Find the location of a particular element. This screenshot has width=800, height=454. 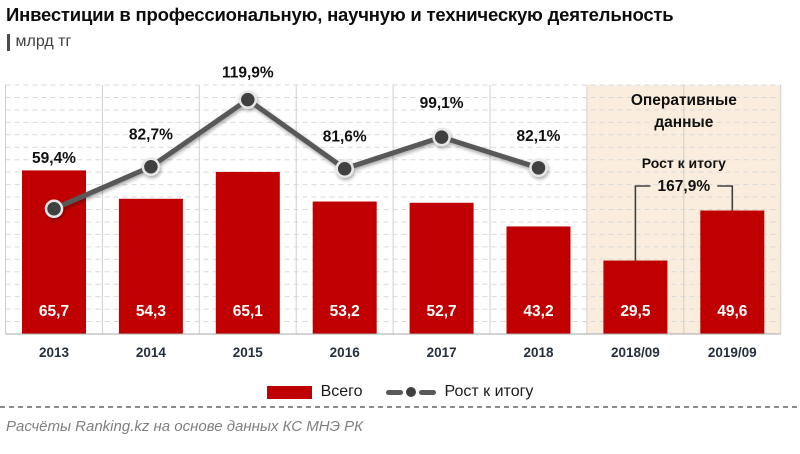

chart-subtitle: млрд тг is located at coordinates (39, 42).